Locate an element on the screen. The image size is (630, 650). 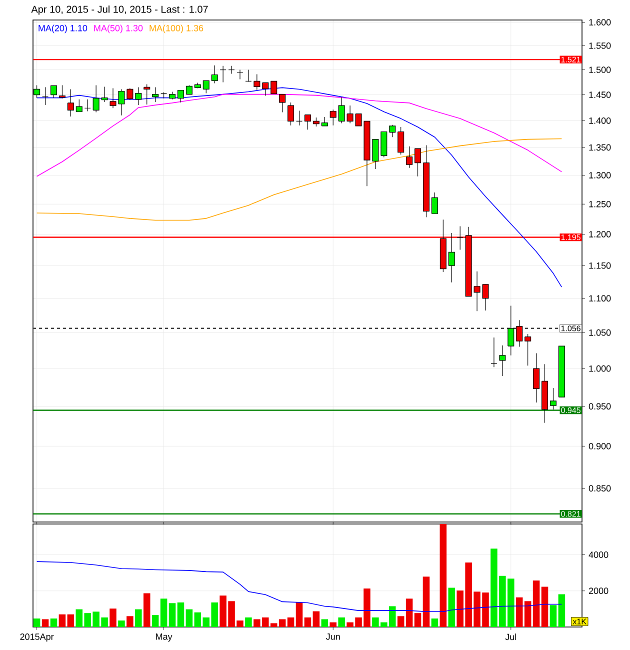
x-tick-label: 2015Apr is located at coordinates (37, 638).